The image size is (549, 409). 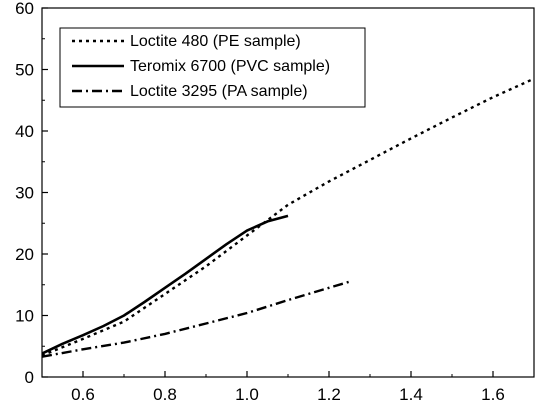 What do you see at coordinates (411, 394) in the screenshot?
I see `x-tick-label: 1.4` at bounding box center [411, 394].